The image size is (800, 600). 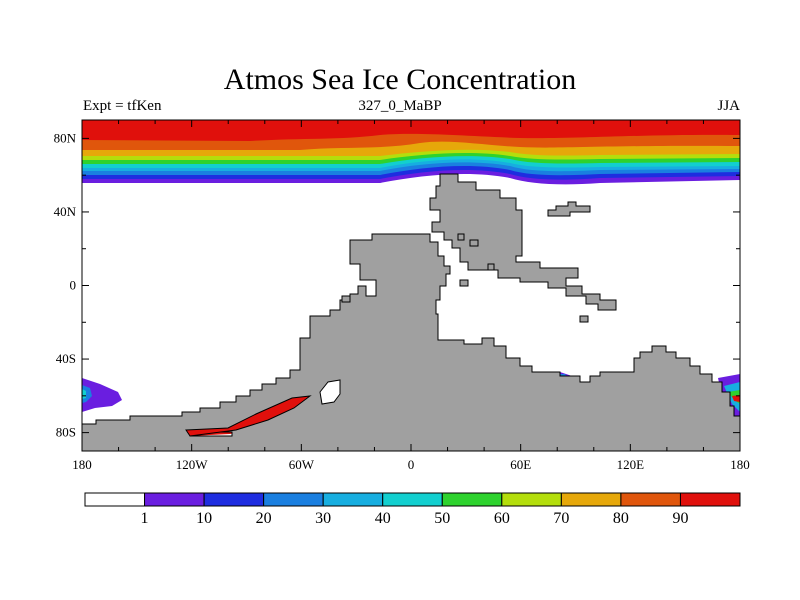 What do you see at coordinates (87, 394) in the screenshot?
I see `ice-west-blue` at bounding box center [87, 394].